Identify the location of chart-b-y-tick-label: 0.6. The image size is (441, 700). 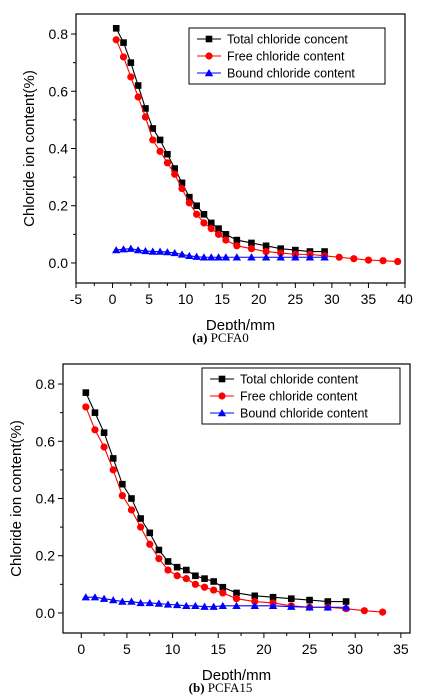
(46, 441).